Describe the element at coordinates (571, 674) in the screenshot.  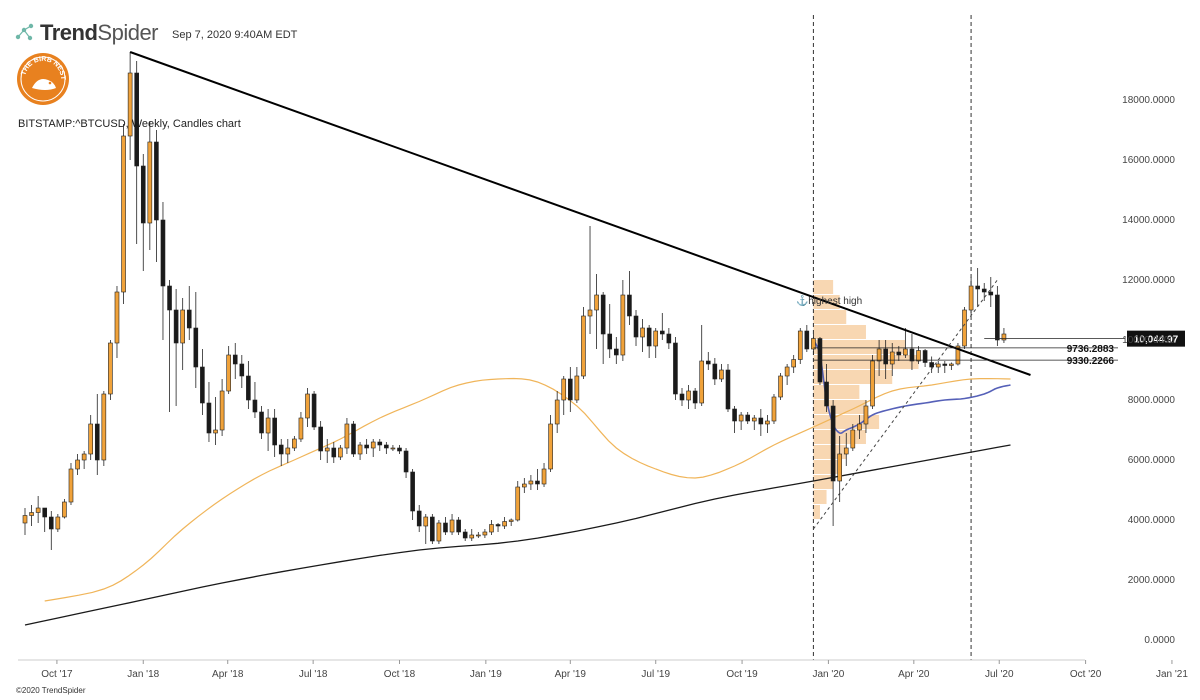
I see `x-tick-label: Apr '19` at that location.